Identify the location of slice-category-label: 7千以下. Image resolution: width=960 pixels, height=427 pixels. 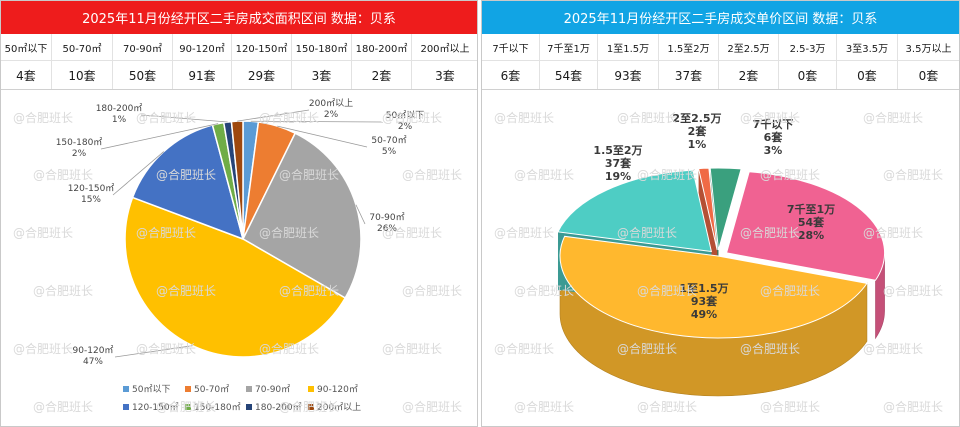
(773, 124).